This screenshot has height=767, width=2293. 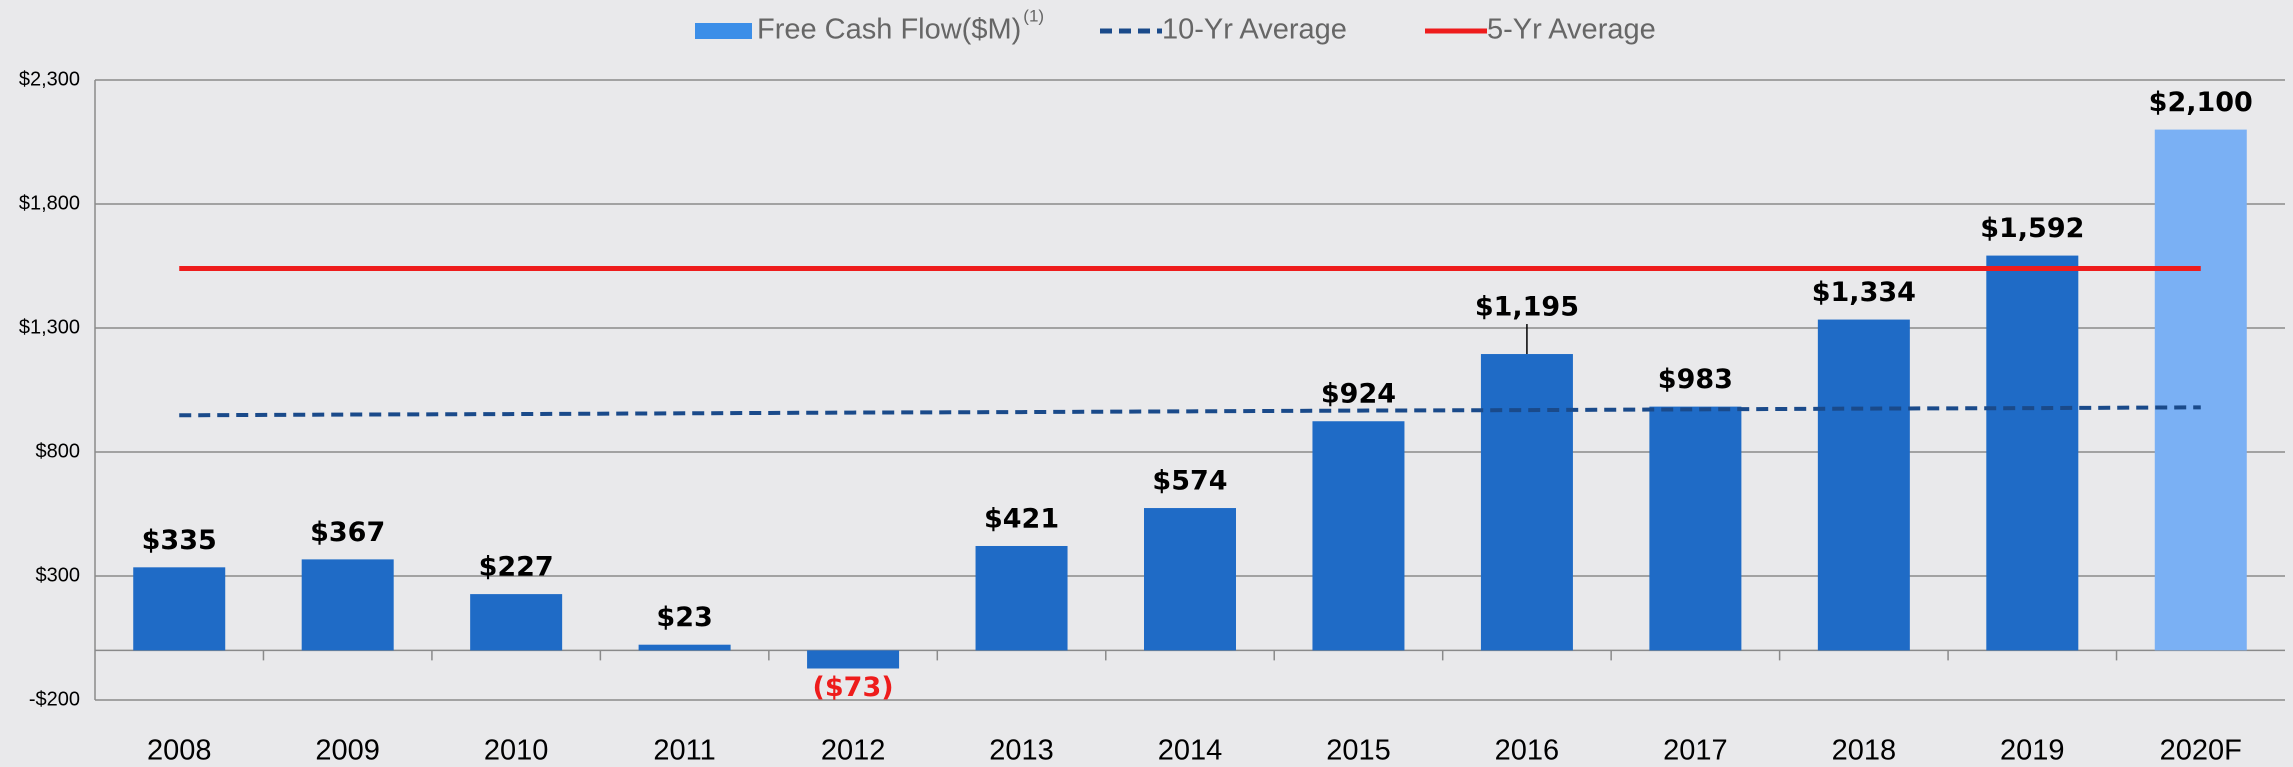 I want to click on legend-label: 10-Yr Average, so click(x=1254, y=30).